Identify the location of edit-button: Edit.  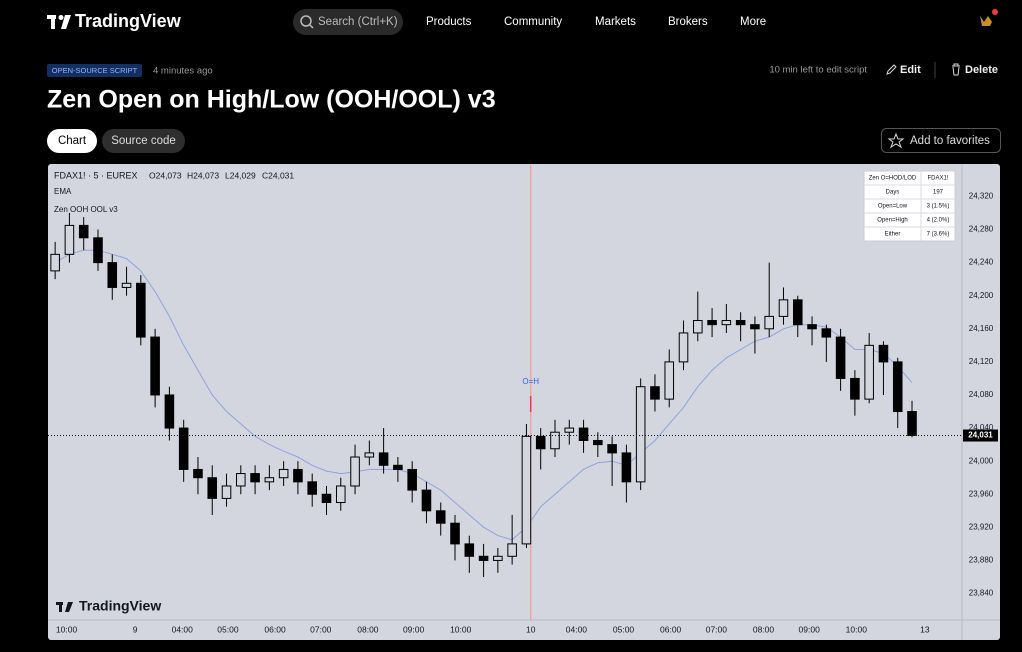
(903, 70).